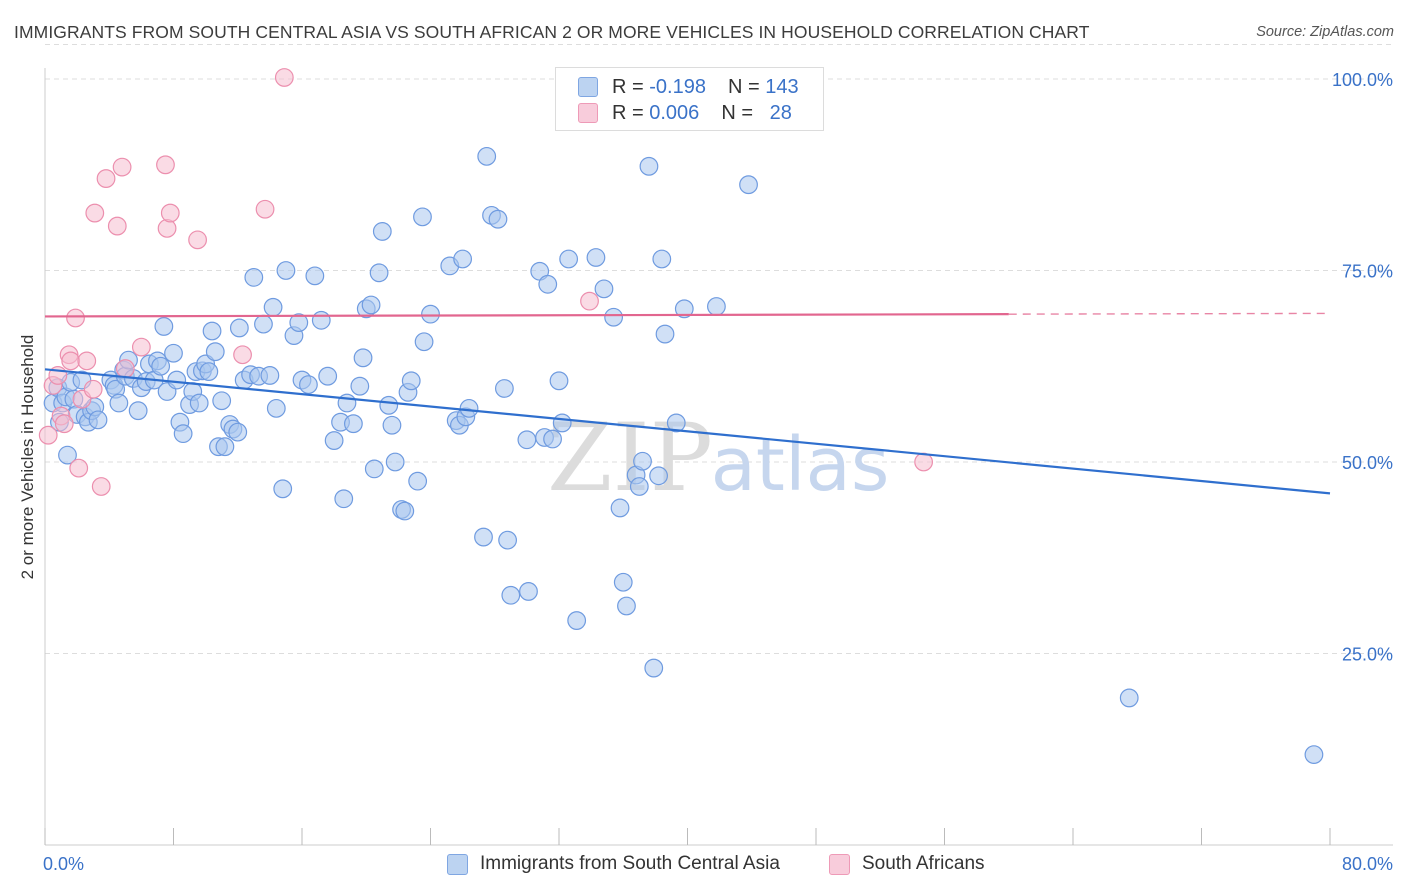  What do you see at coordinates (526, 315) in the screenshot?
I see `trend-line-pink` at bounding box center [526, 315].